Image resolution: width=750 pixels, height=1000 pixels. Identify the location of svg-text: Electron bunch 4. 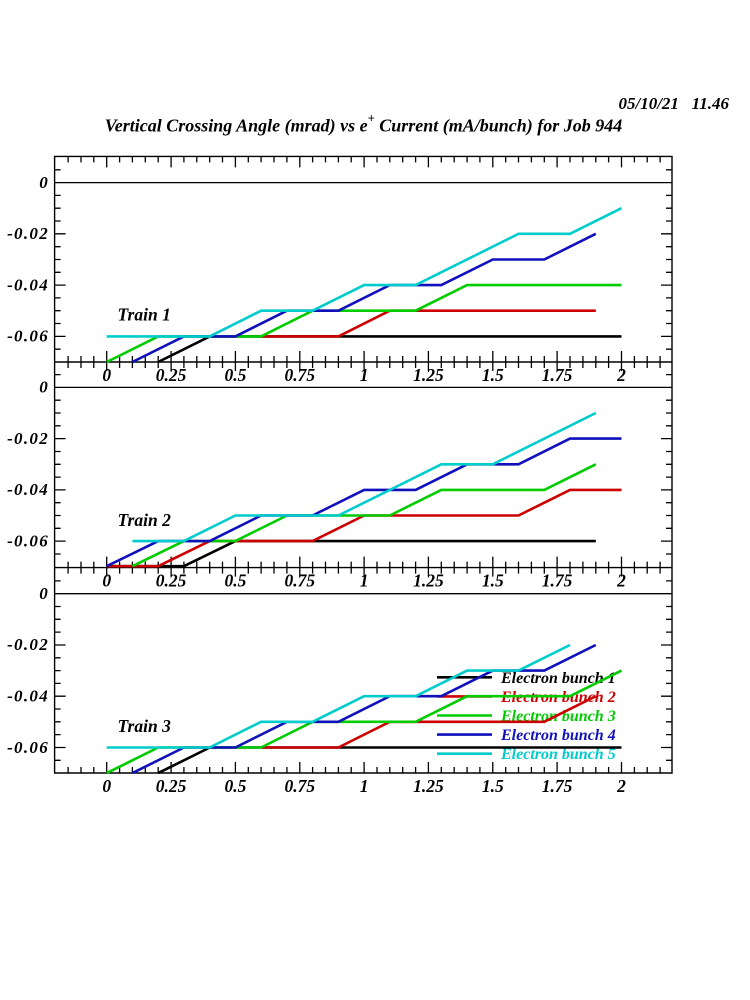
(558, 735).